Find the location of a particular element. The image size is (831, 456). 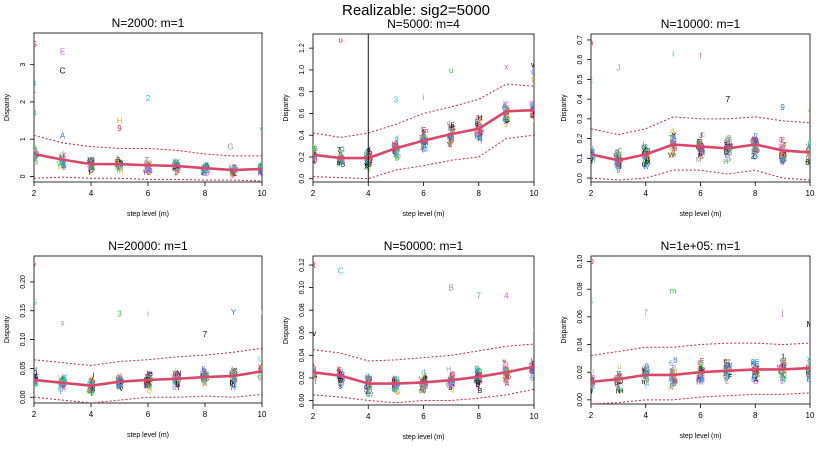

scatter-symbol: V is located at coordinates (421, 379).